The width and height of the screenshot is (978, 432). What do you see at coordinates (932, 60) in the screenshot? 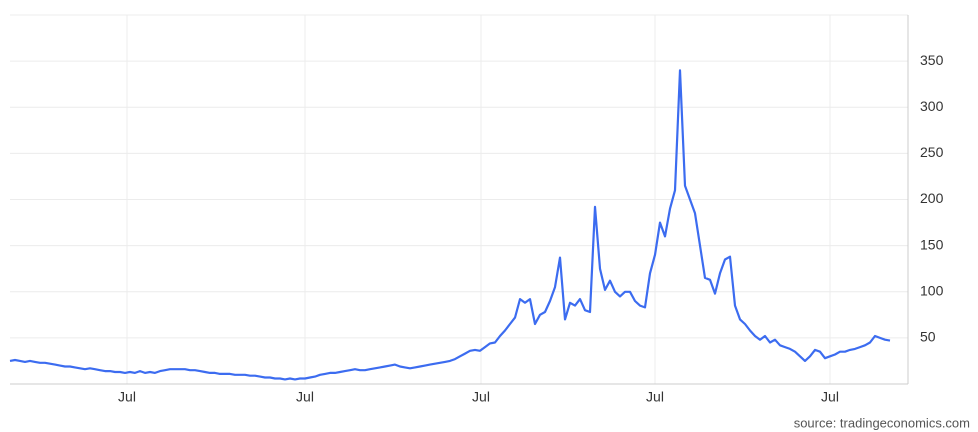
I see `y-tick-label: 350` at bounding box center [932, 60].